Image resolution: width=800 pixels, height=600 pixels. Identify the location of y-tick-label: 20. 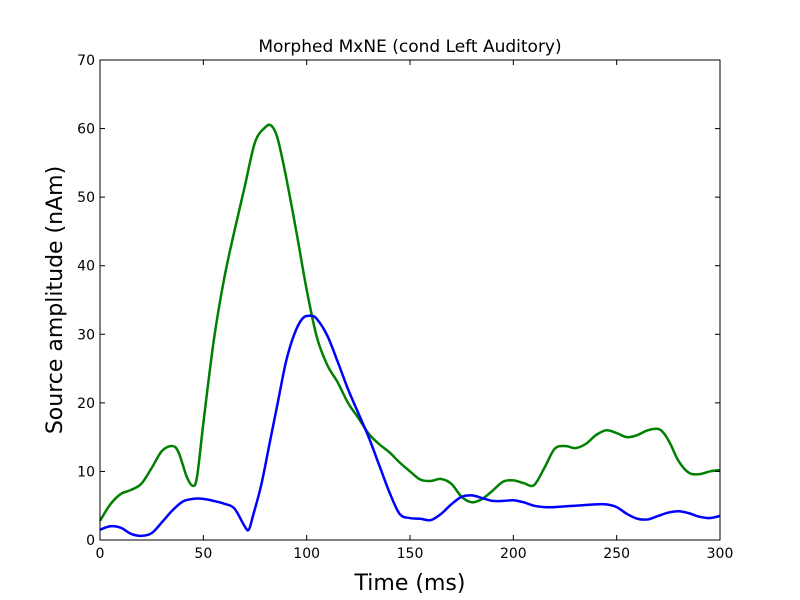
(86, 404).